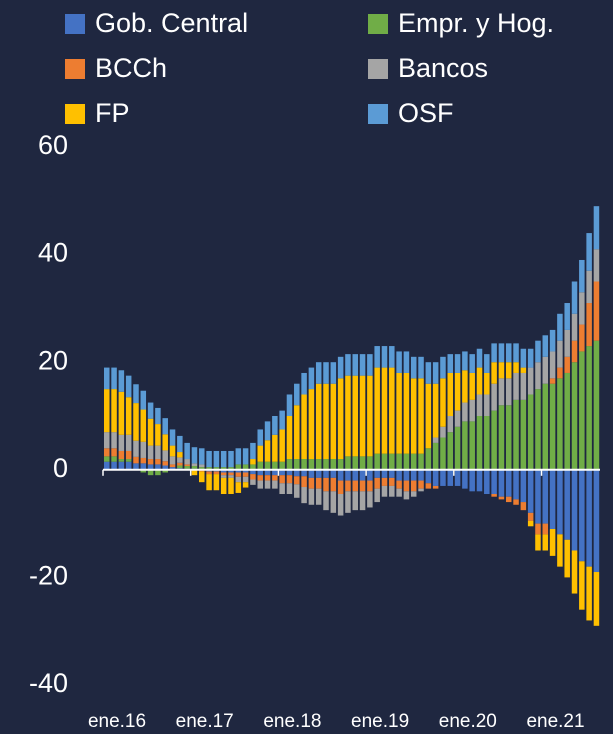  What do you see at coordinates (426, 113) in the screenshot?
I see `legend-label: OSF` at bounding box center [426, 113].